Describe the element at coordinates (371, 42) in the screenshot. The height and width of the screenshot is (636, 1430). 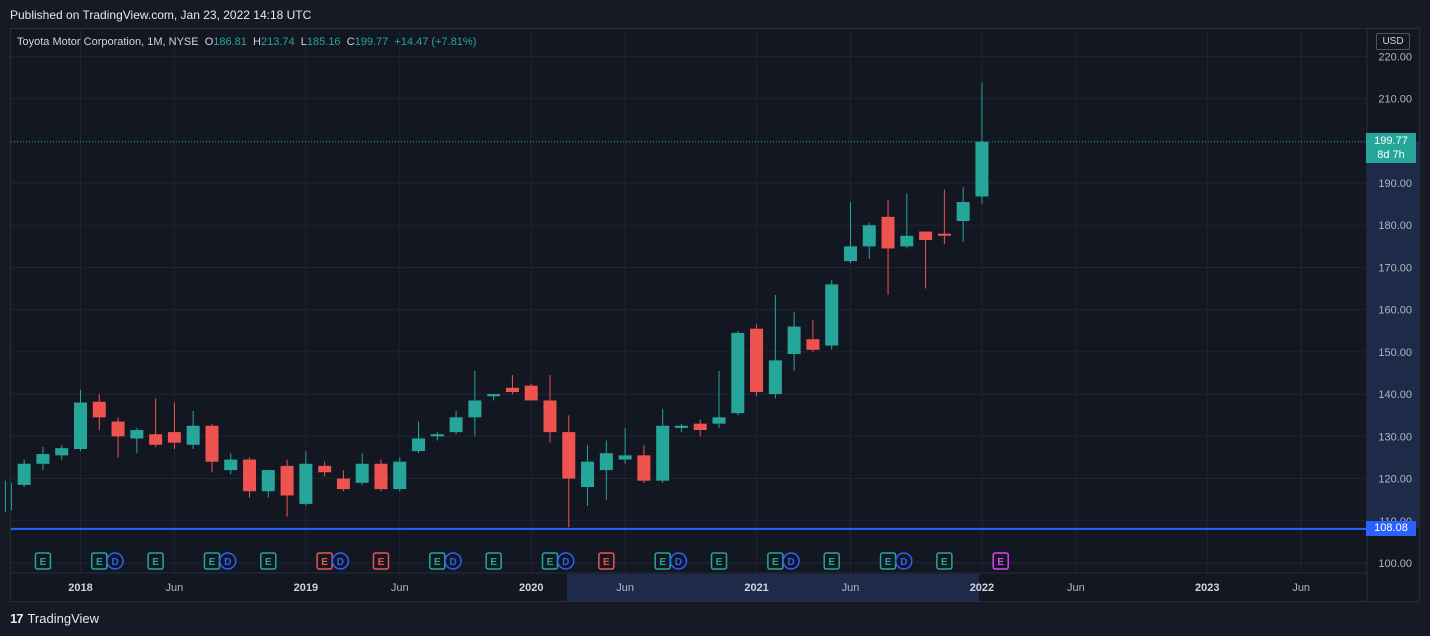
I see `legend-close: 199.77` at that location.